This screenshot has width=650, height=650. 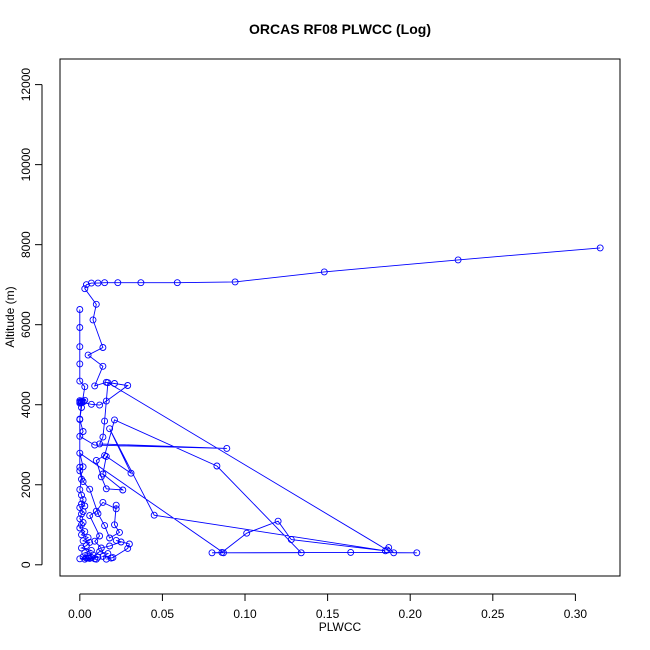 I want to click on y-tick-label: 2000, so click(x=26, y=484).